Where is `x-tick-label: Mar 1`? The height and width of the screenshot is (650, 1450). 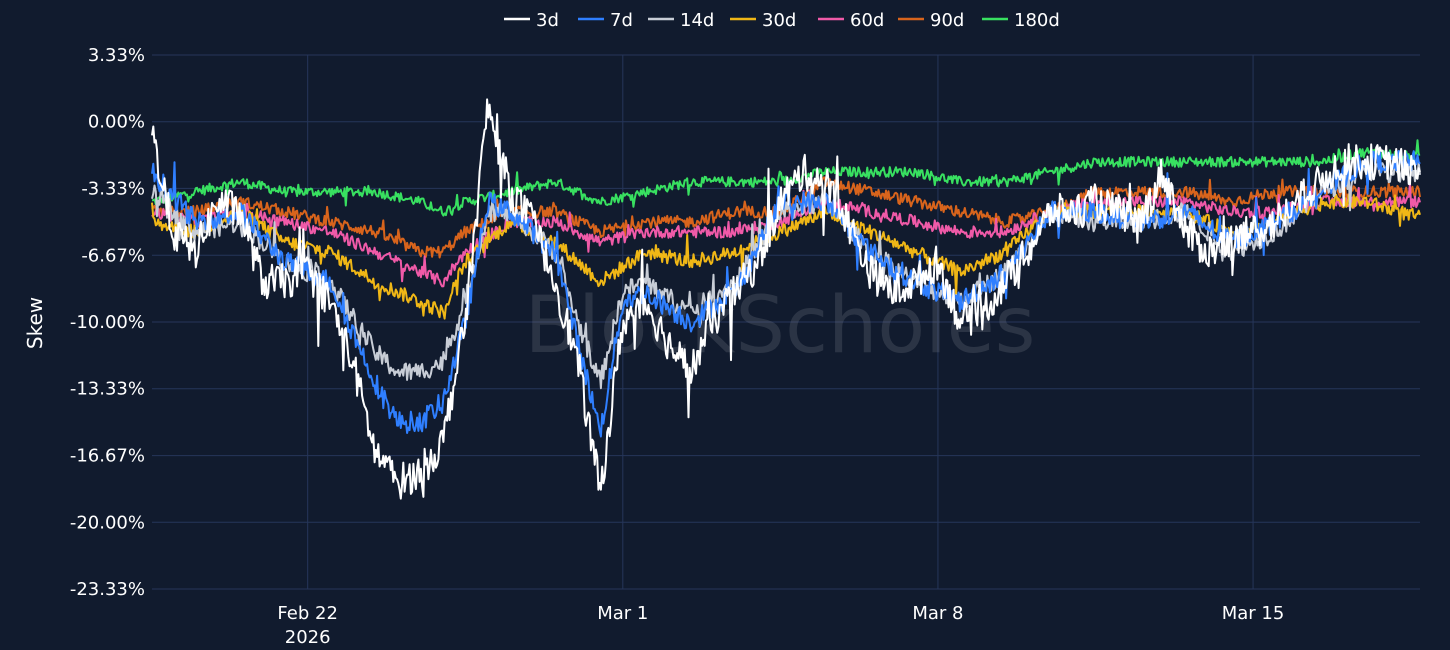
x-tick-label: Mar 1 is located at coordinates (622, 613).